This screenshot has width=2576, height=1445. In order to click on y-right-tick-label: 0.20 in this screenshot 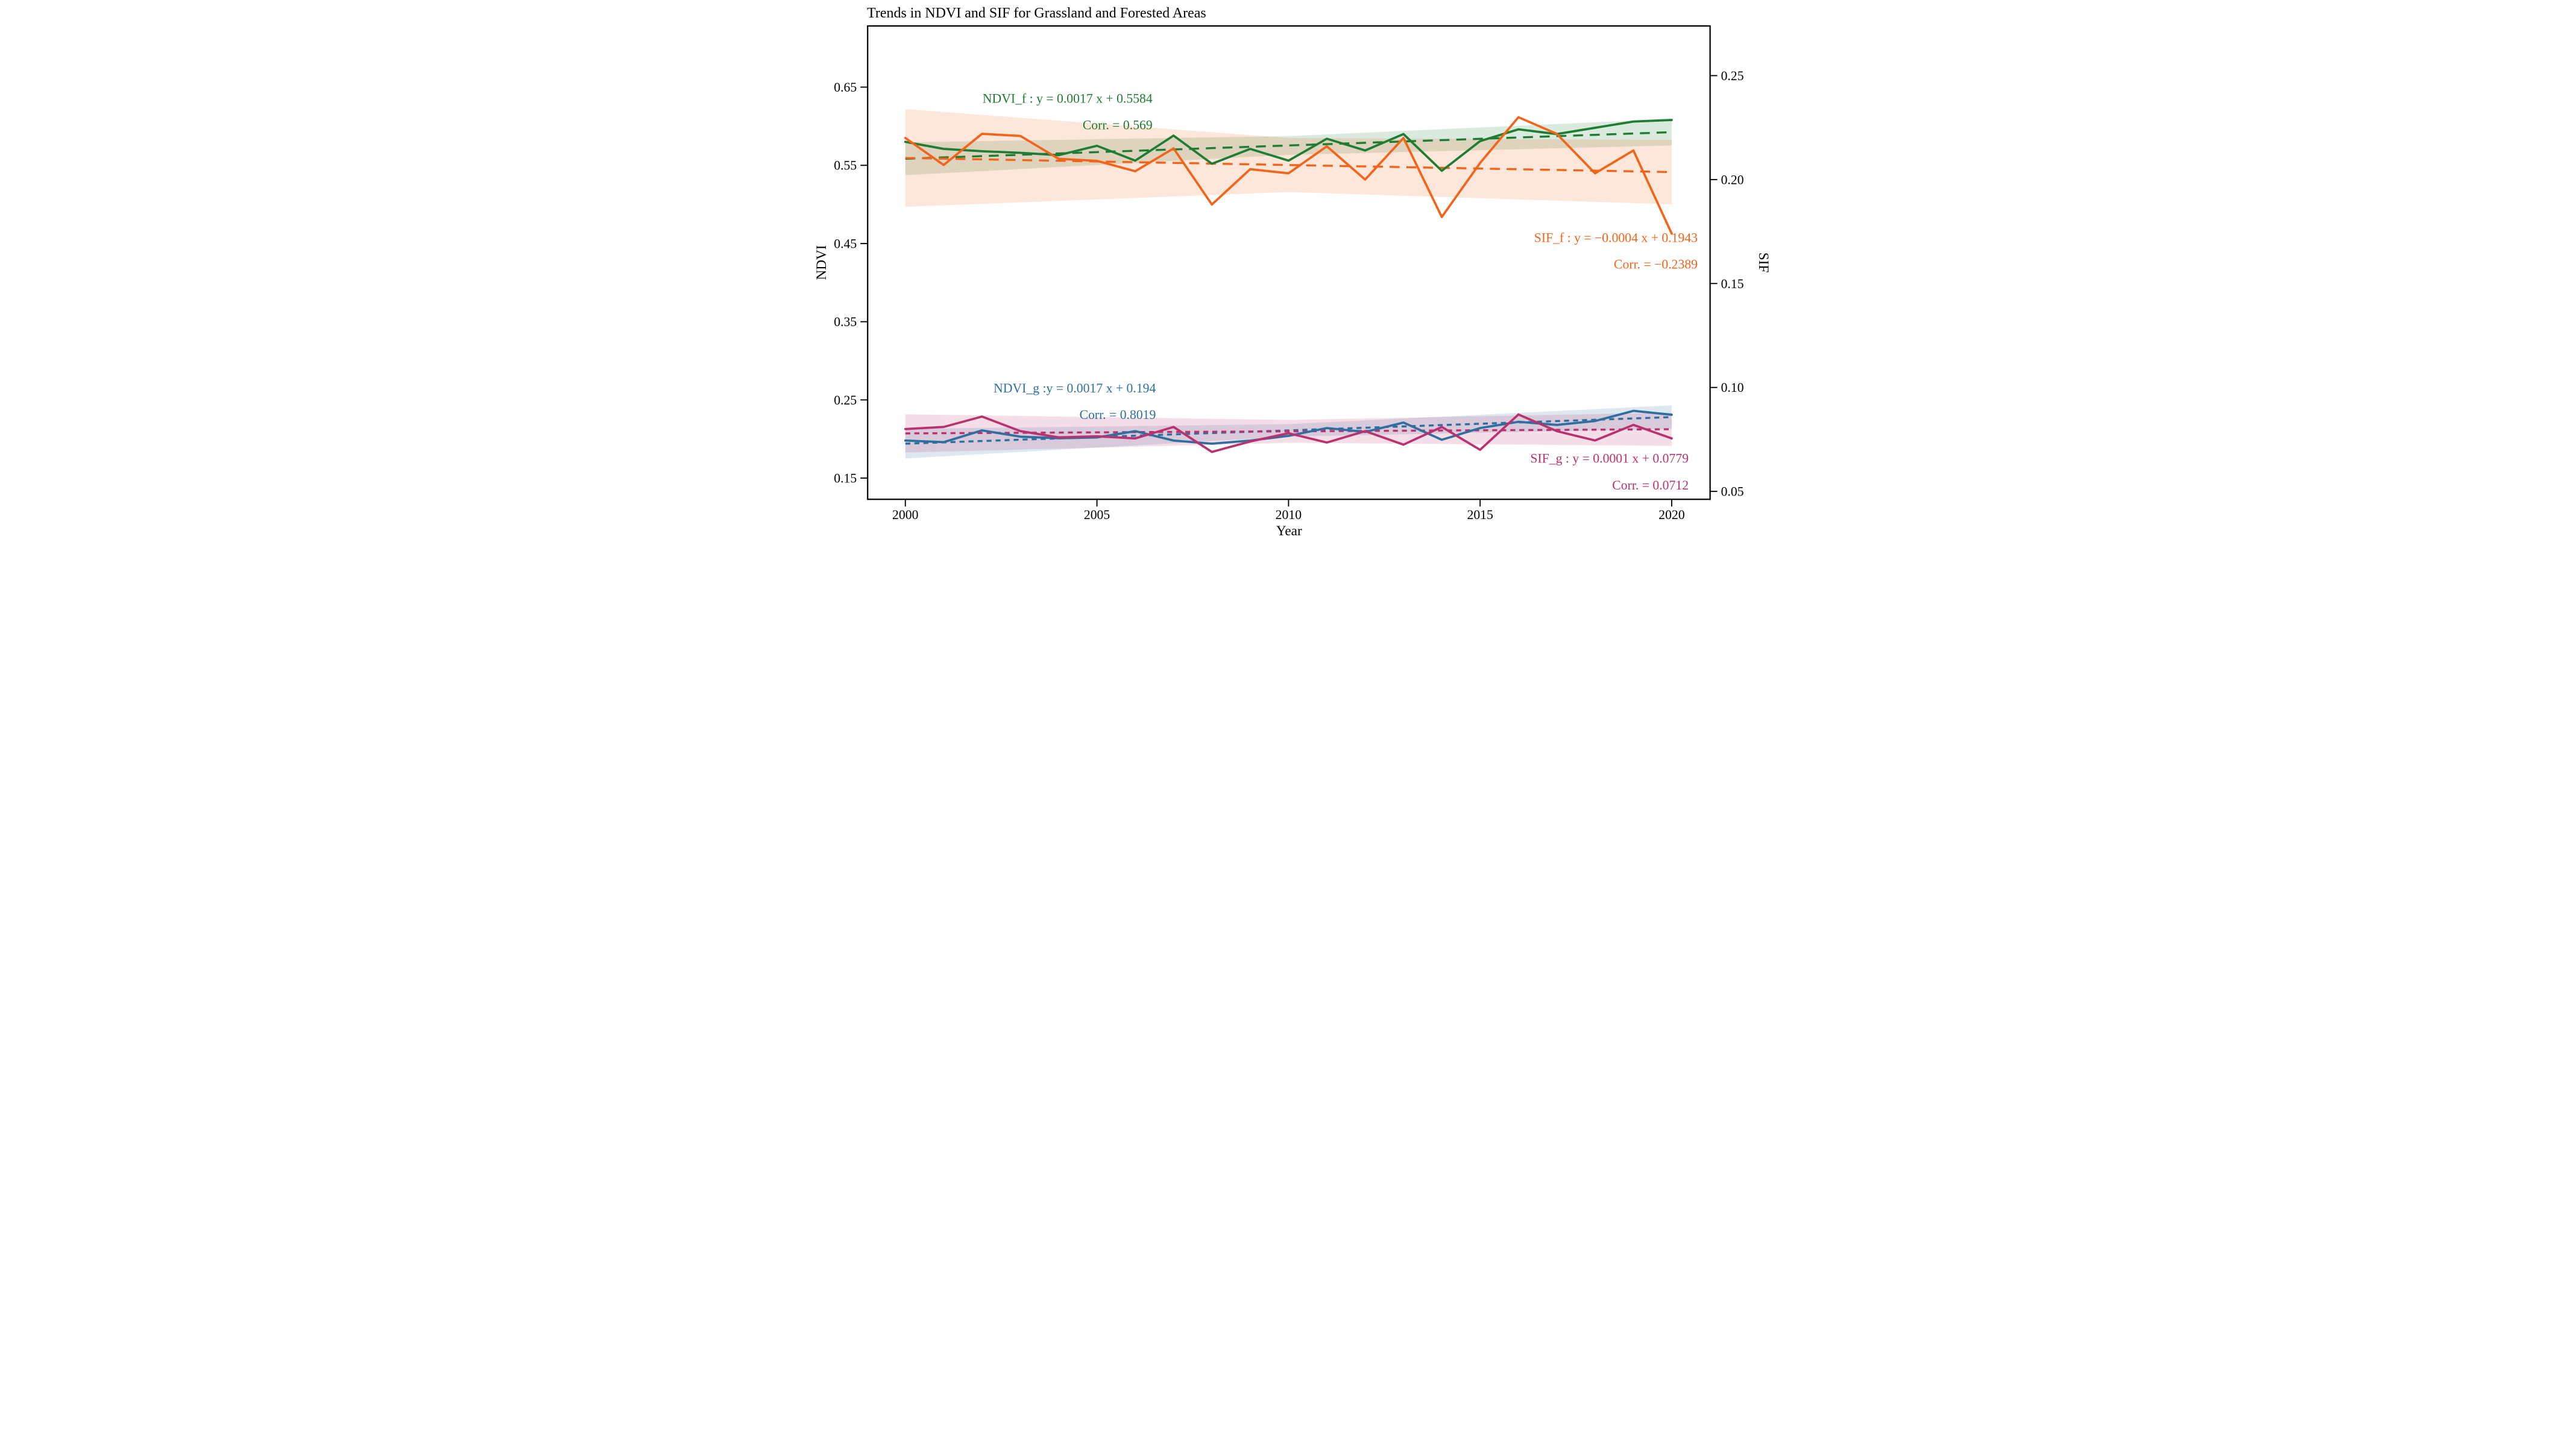, I will do `click(1732, 179)`.